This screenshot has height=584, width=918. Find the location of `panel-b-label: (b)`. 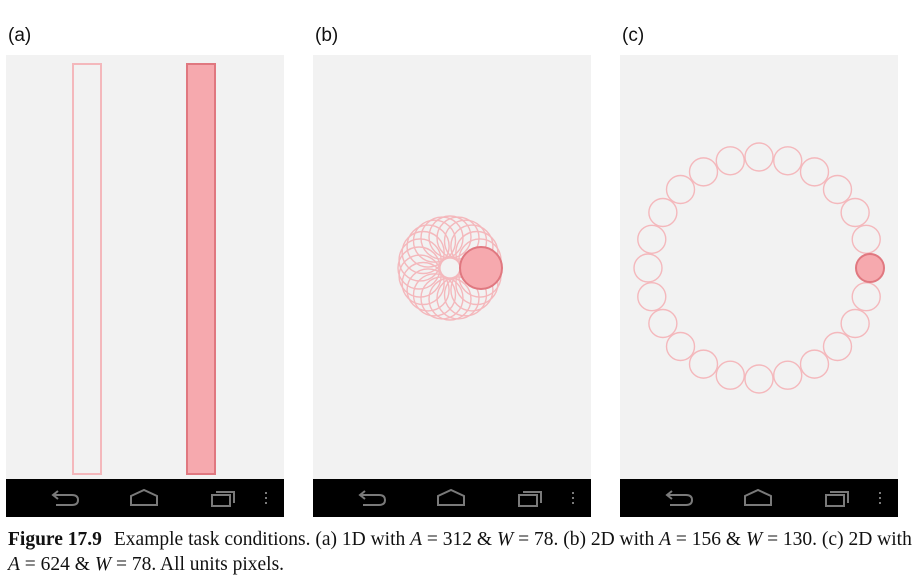

panel-b-label: (b) is located at coordinates (327, 35).